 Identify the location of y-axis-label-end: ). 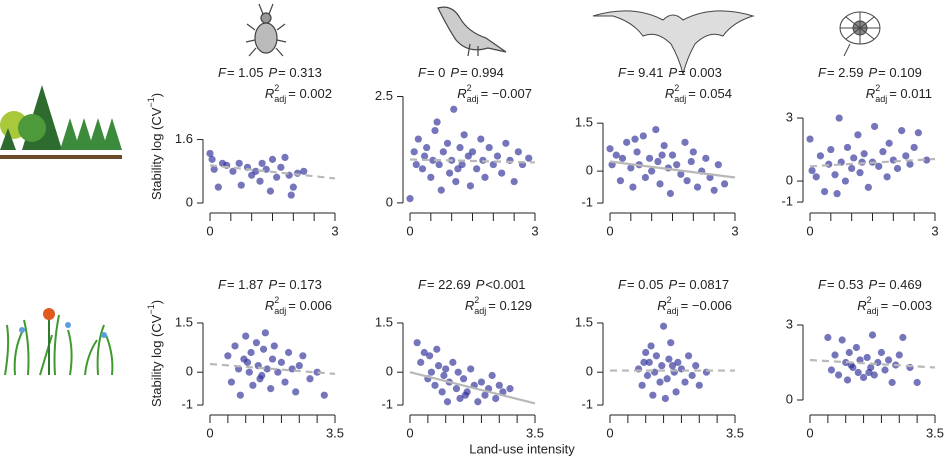
(156, 95).